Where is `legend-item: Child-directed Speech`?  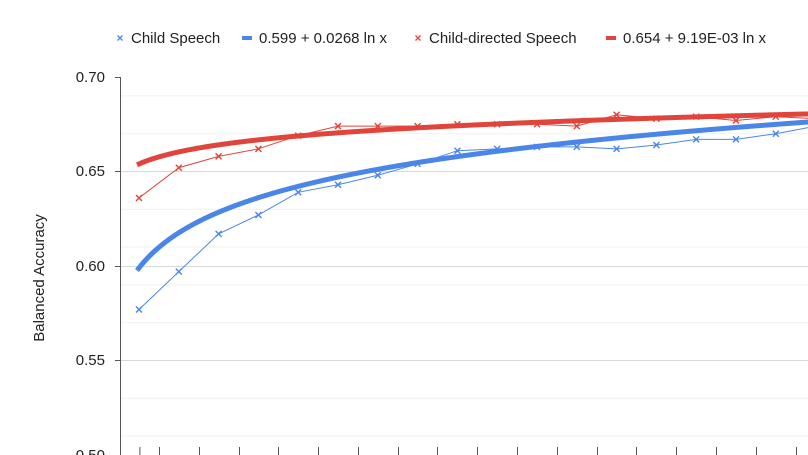 legend-item: Child-directed Speech is located at coordinates (496, 38).